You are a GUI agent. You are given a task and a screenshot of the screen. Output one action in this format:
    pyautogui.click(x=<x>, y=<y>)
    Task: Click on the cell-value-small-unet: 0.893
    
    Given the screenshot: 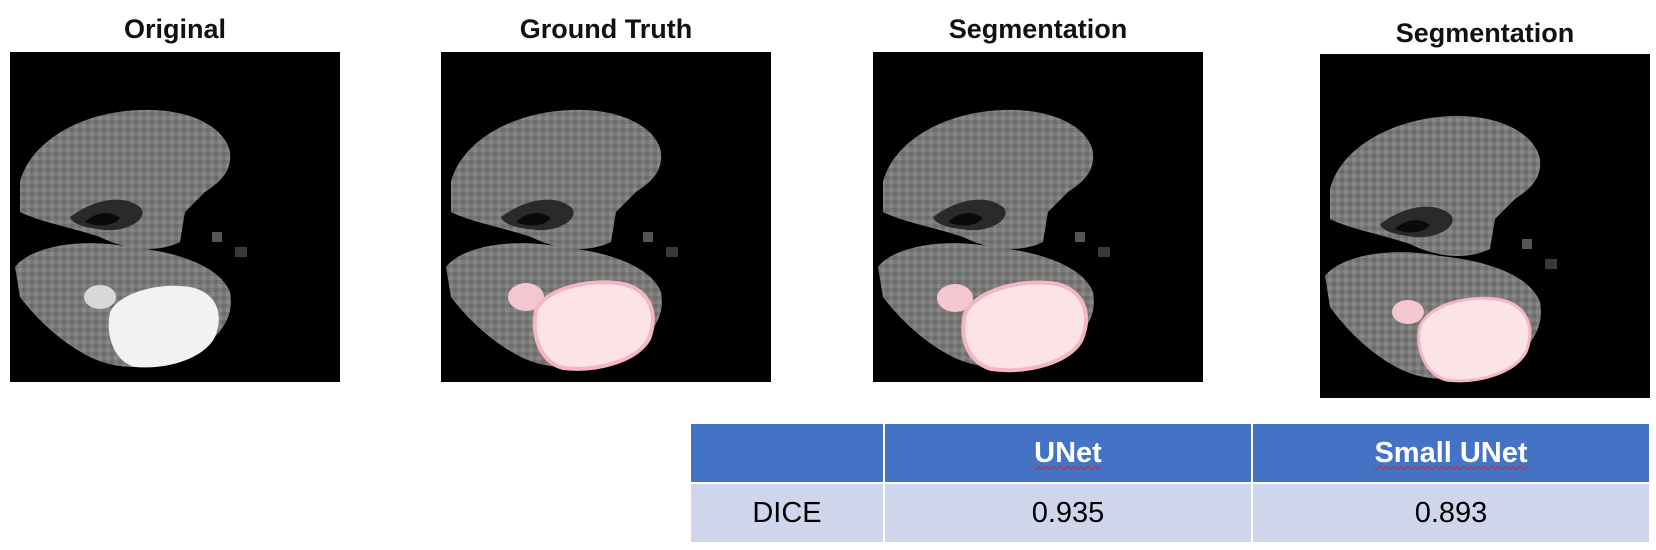 What is the action you would take?
    pyautogui.click(x=1451, y=513)
    